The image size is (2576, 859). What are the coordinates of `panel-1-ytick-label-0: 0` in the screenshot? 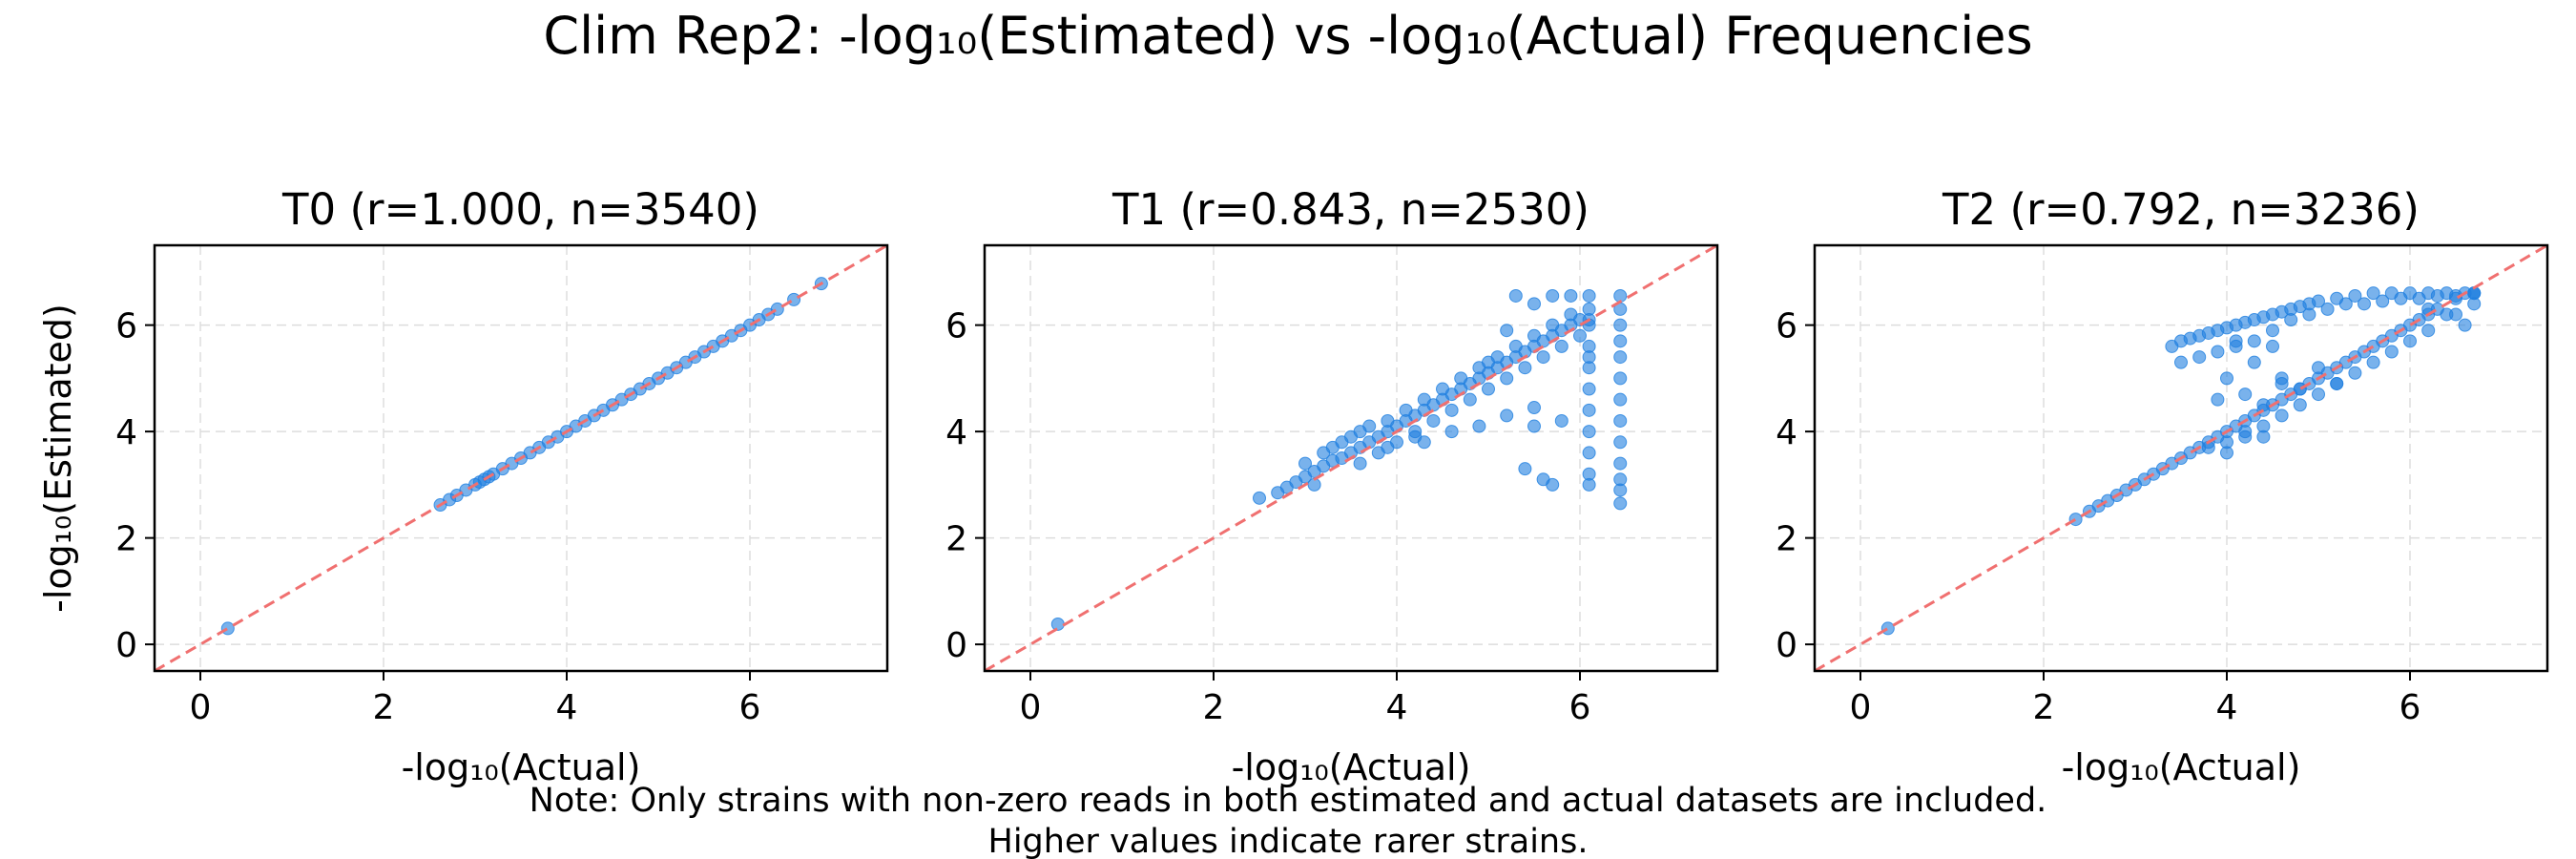 It's located at (956, 645).